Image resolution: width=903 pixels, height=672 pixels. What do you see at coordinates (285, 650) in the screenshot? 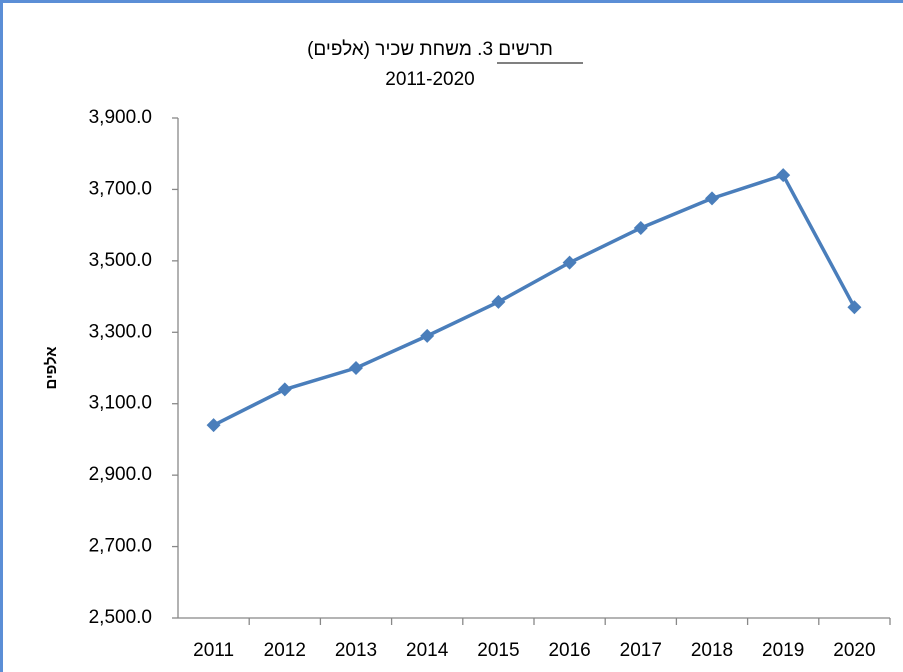
I see `x-tick-label: 2012` at bounding box center [285, 650].